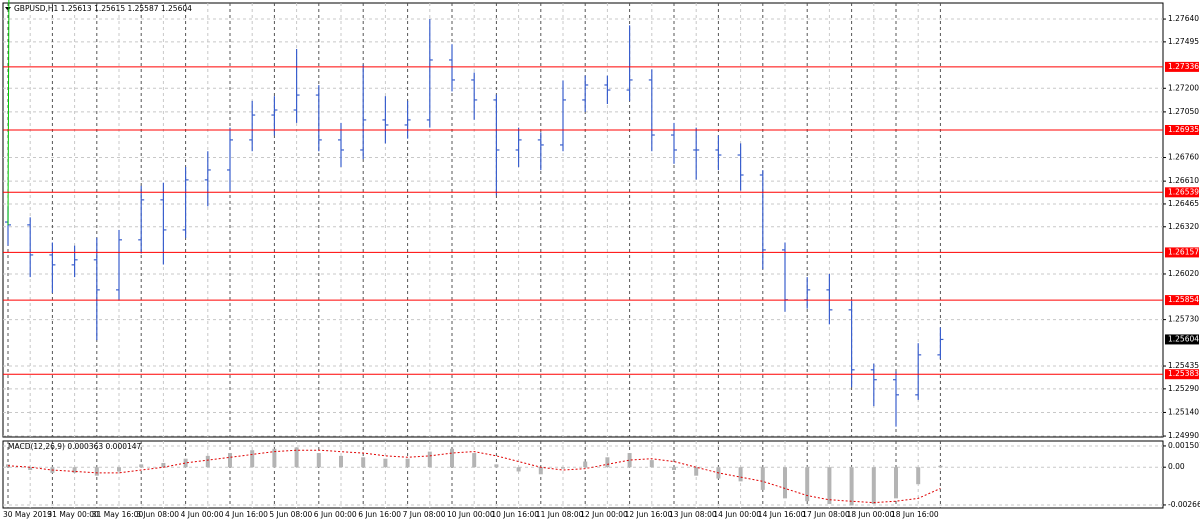 This screenshot has width=1200, height=527. I want to click on current-price-label: 1.25604, so click(1183, 338).